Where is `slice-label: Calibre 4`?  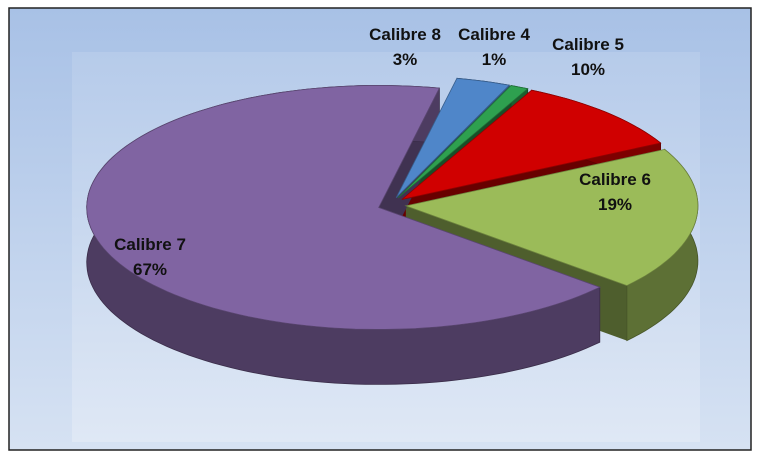
slice-label: Calibre 4 is located at coordinates (494, 34).